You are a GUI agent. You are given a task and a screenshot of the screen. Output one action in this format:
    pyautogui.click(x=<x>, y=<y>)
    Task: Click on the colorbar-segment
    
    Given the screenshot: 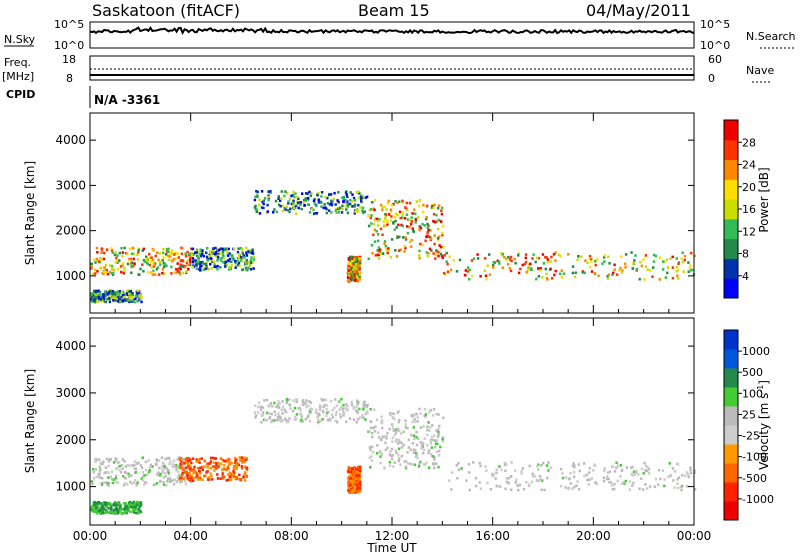 What is the action you would take?
    pyautogui.click(x=731, y=229)
    